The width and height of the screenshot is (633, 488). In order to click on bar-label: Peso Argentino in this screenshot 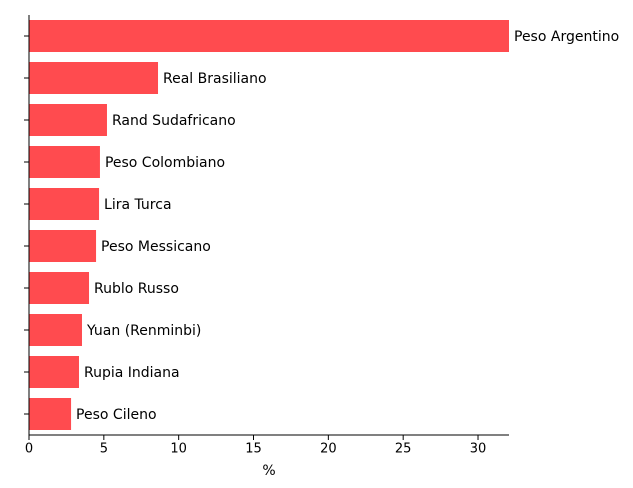, I will do `click(566, 37)`.